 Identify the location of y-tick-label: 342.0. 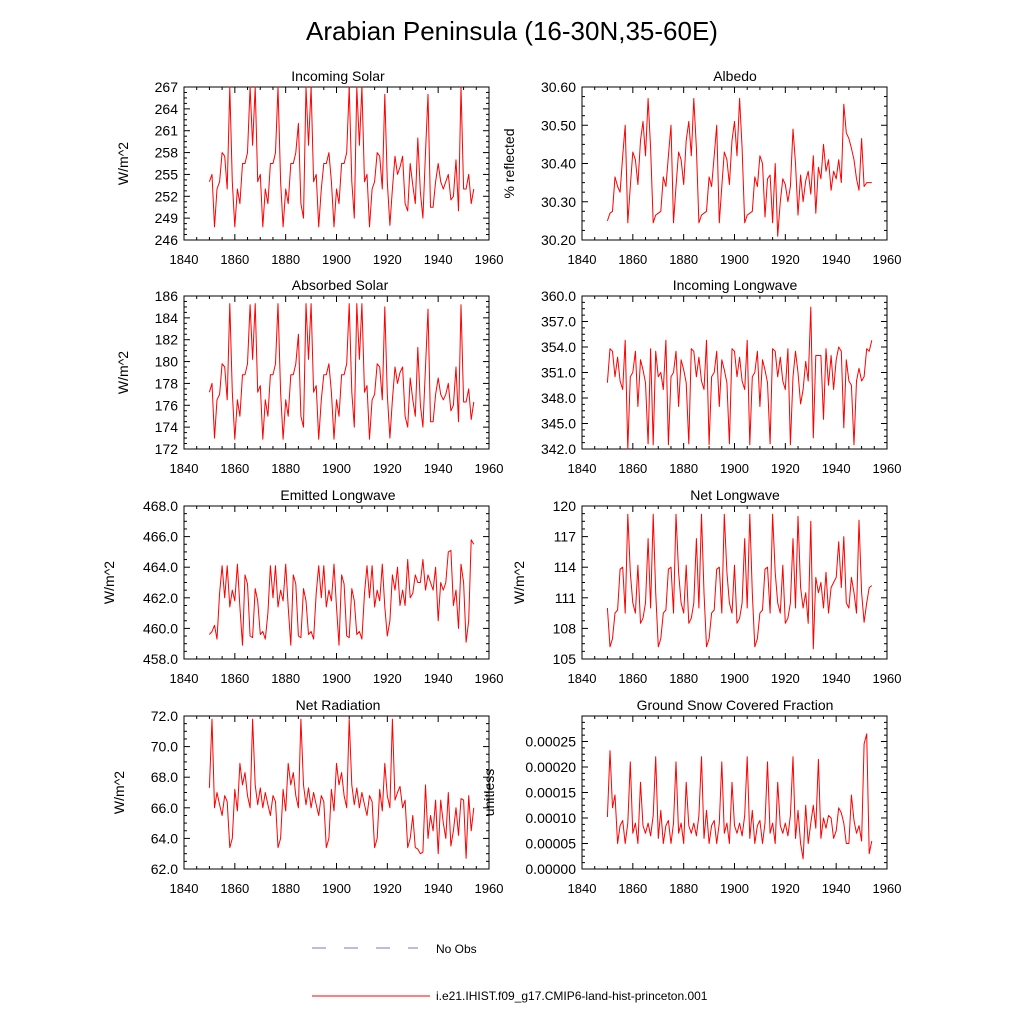
(558, 449).